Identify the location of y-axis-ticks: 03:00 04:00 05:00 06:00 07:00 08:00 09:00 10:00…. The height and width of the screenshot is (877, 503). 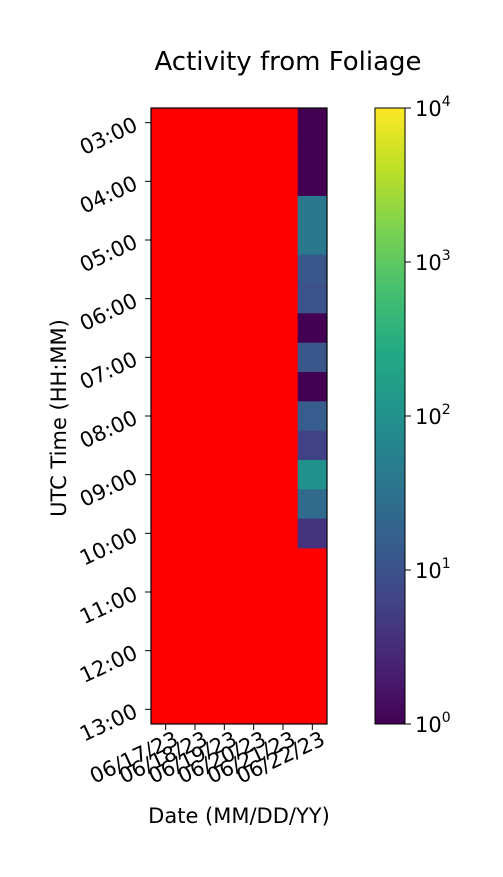
(113, 429).